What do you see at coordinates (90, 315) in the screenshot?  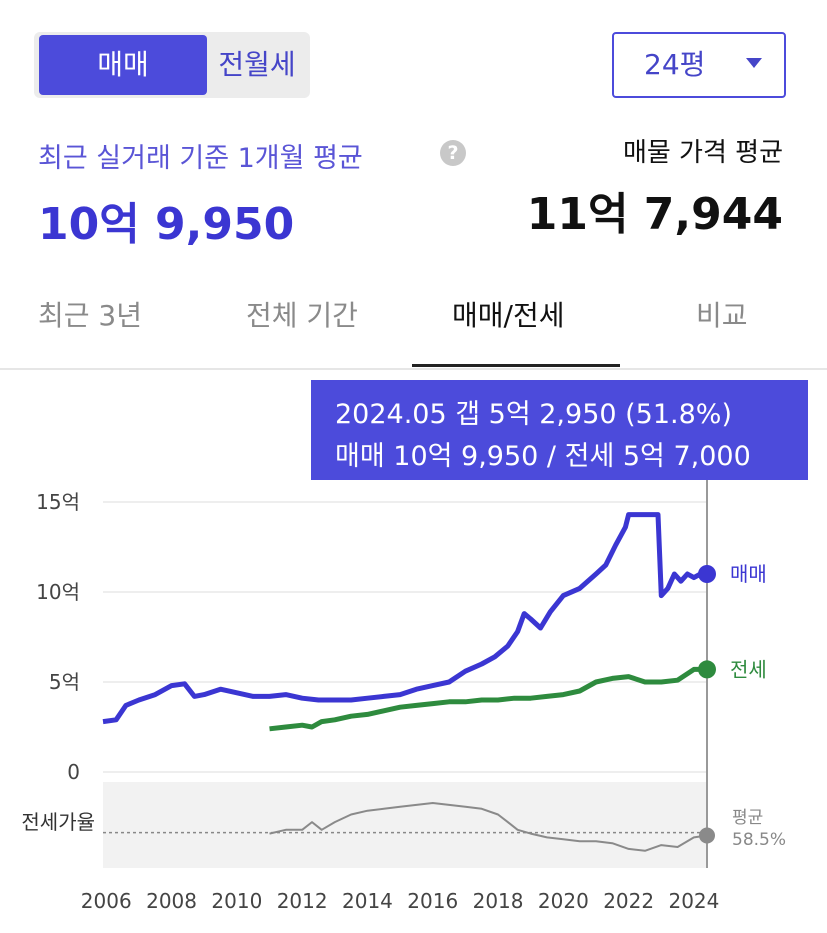 I see `tab-recent-3-years: 최근 3년` at bounding box center [90, 315].